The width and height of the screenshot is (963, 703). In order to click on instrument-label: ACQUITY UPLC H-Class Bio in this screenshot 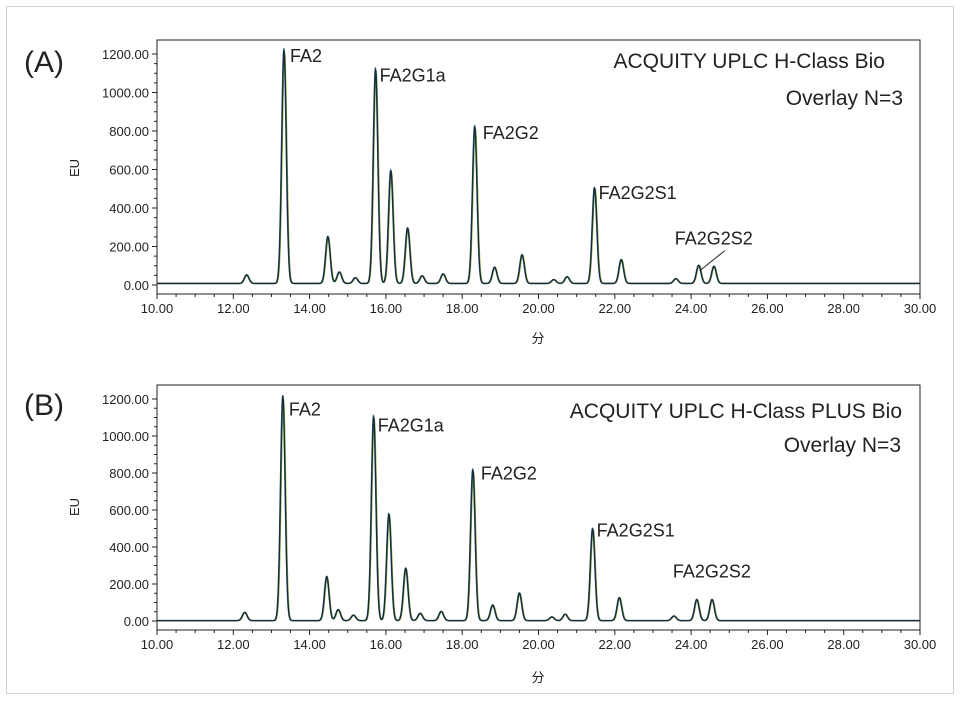, I will do `click(749, 61)`.